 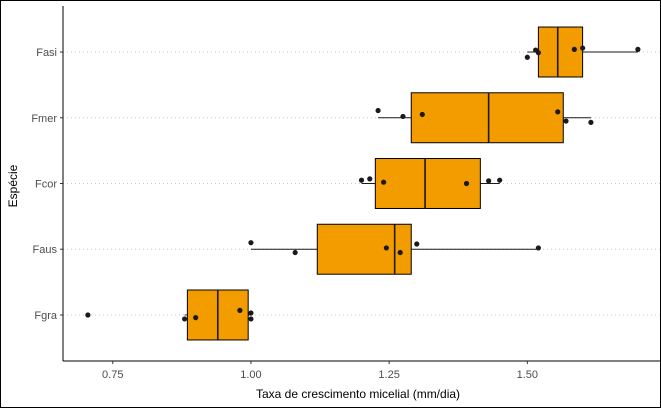 I want to click on x-tick-label-2: 1.25, so click(x=388, y=375).